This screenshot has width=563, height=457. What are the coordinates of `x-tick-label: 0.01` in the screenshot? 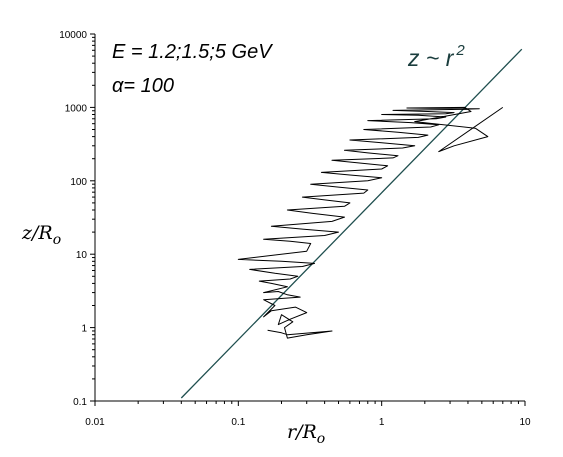 It's located at (95, 422).